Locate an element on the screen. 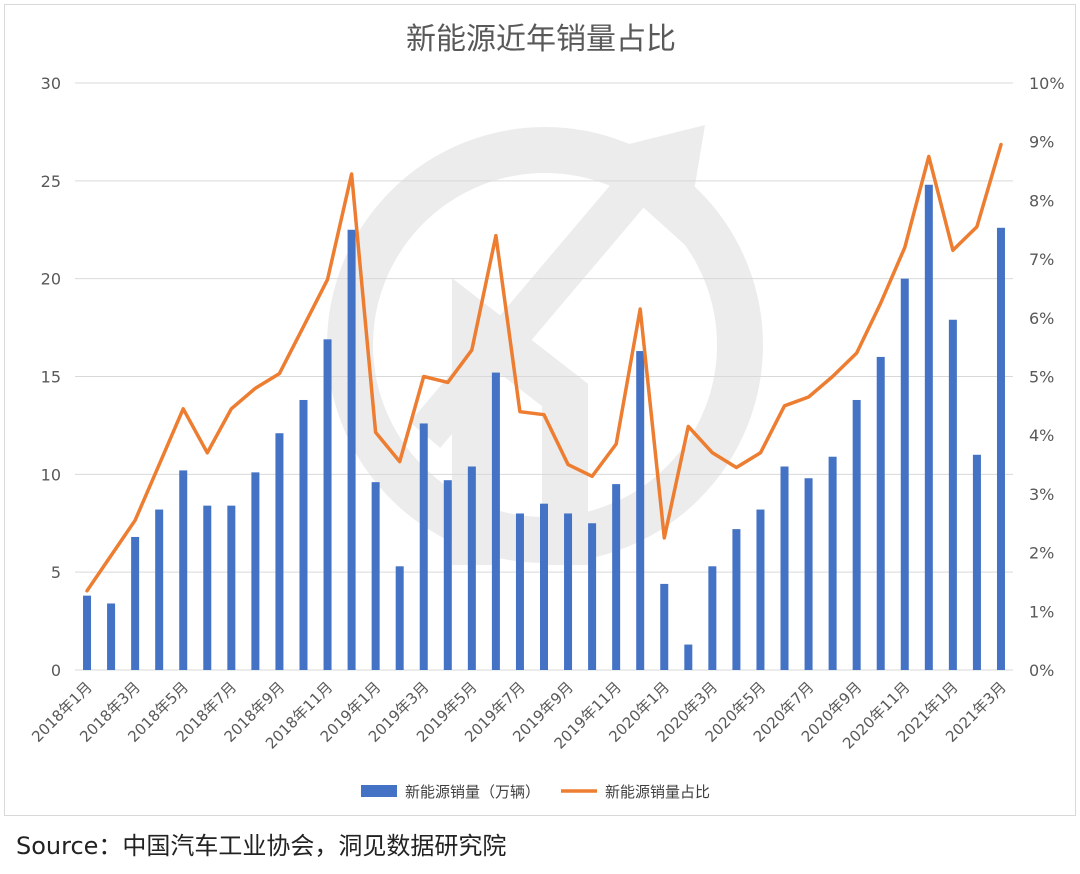 The image size is (1080, 874). right-tick-label: 6% is located at coordinates (1041, 318).